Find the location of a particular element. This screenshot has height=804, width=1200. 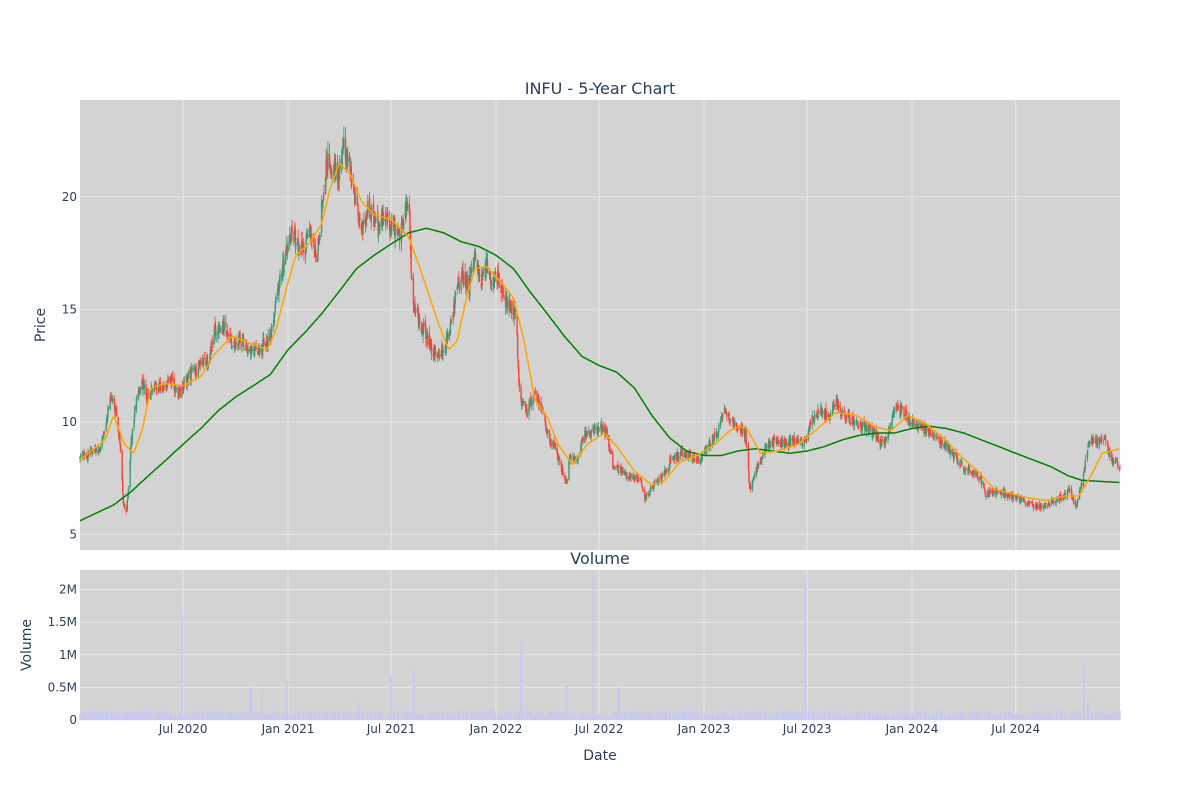

volume-x-axis-title: Date is located at coordinates (599, 756).